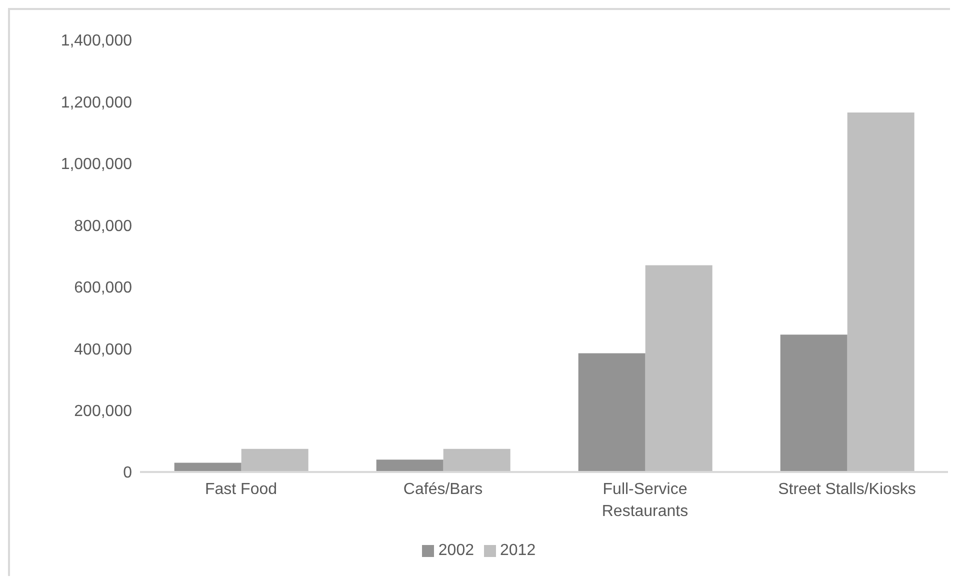  I want to click on legend-label: 2002, so click(456, 550).